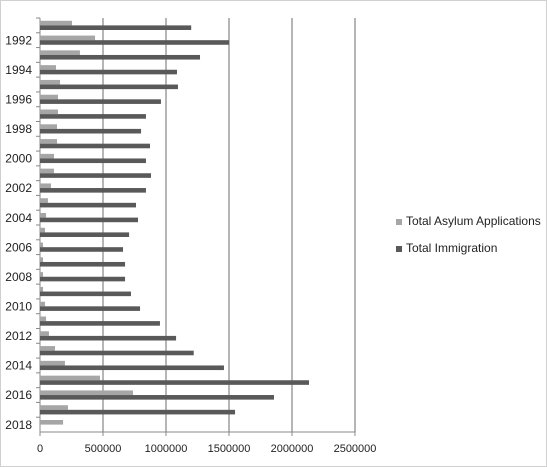  What do you see at coordinates (18, 159) in the screenshot?
I see `y-tick-label: 2000` at bounding box center [18, 159].